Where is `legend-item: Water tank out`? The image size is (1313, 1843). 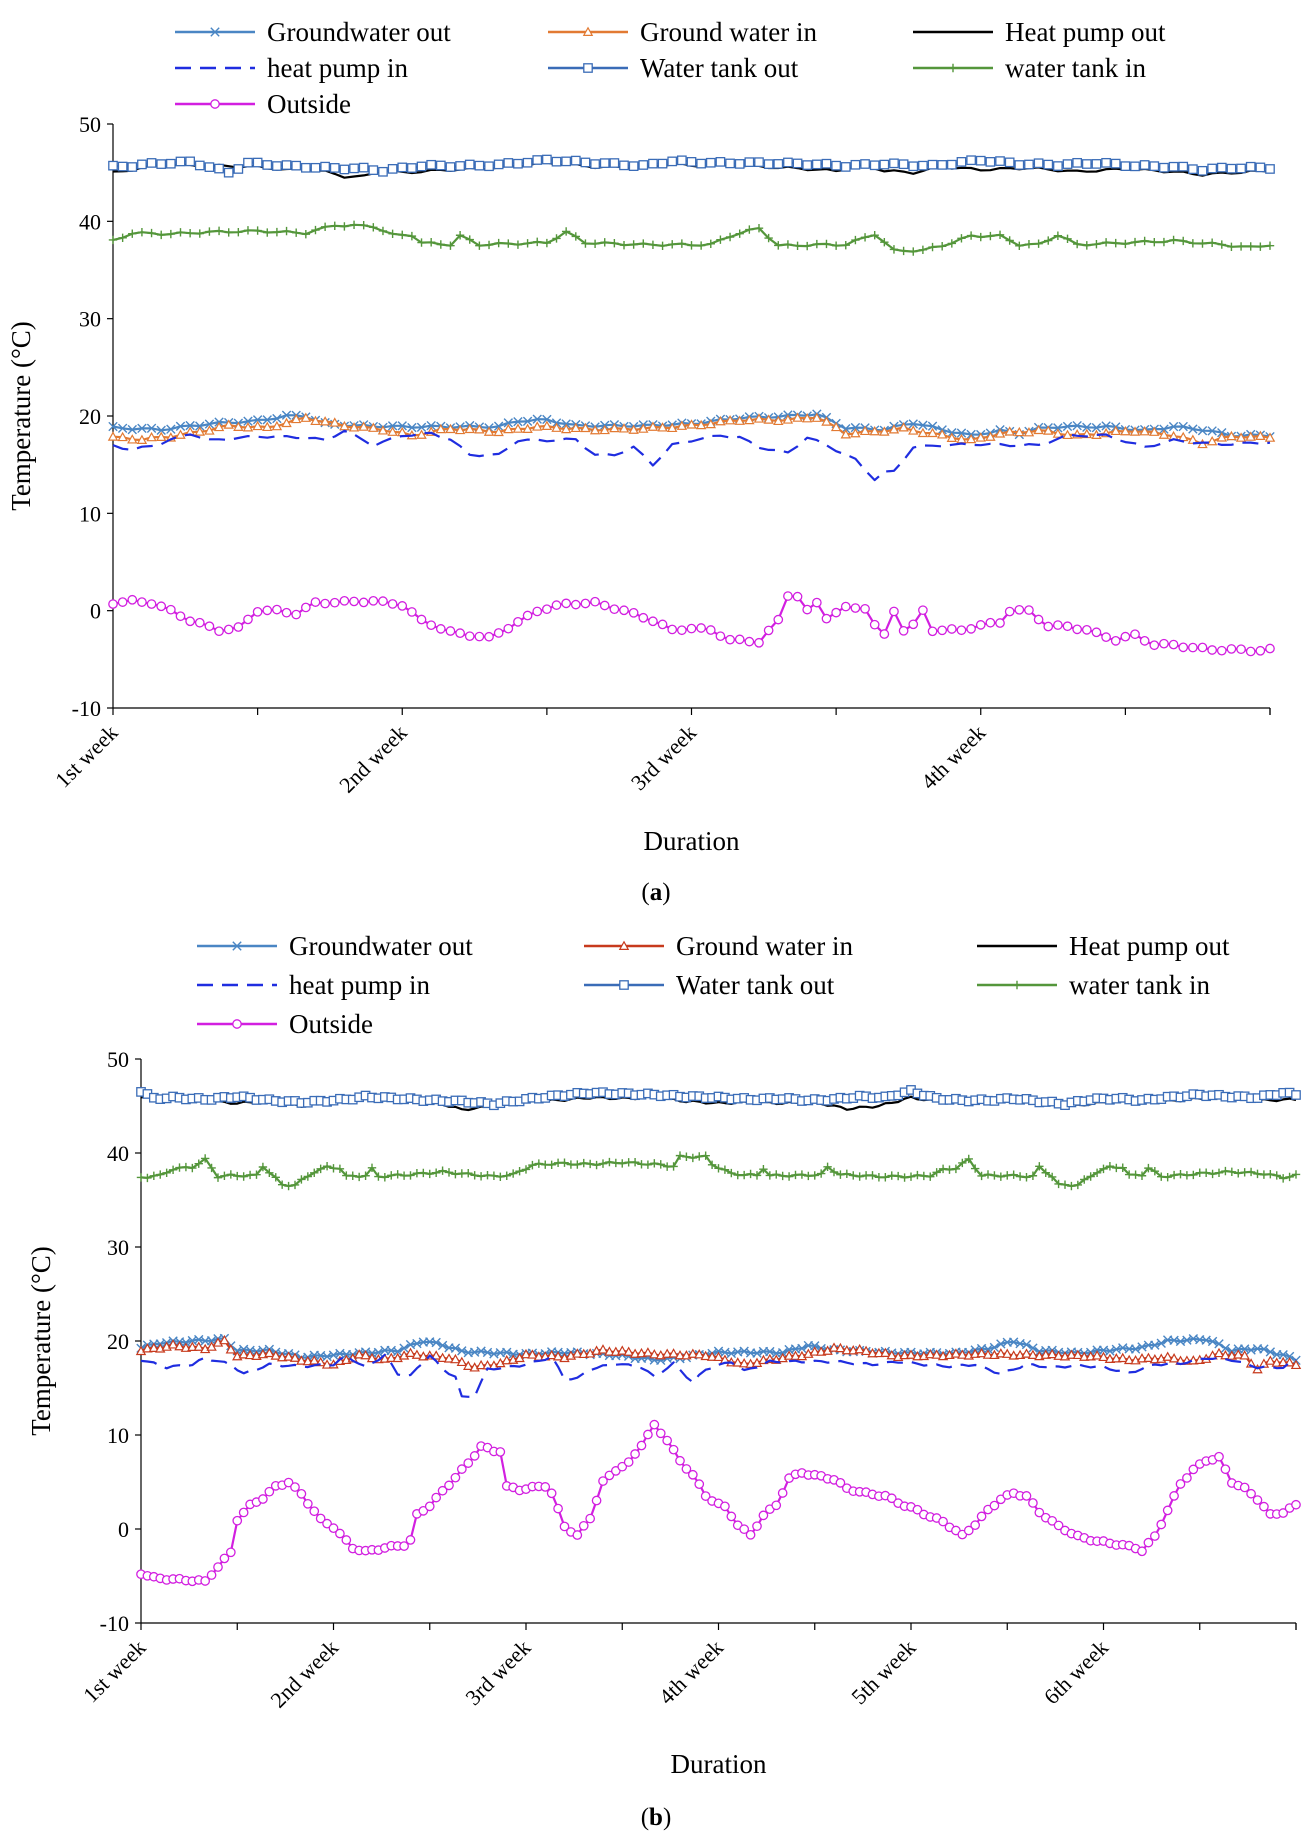
legend-item: Water tank out is located at coordinates (673, 68).